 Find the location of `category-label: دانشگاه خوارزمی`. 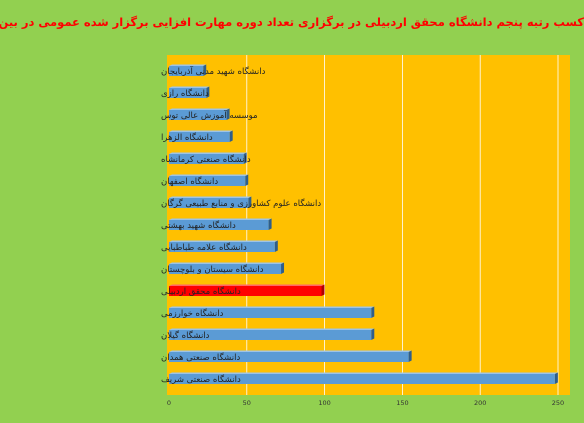

category-label: دانشگاه خوارزمی is located at coordinates (192, 313).